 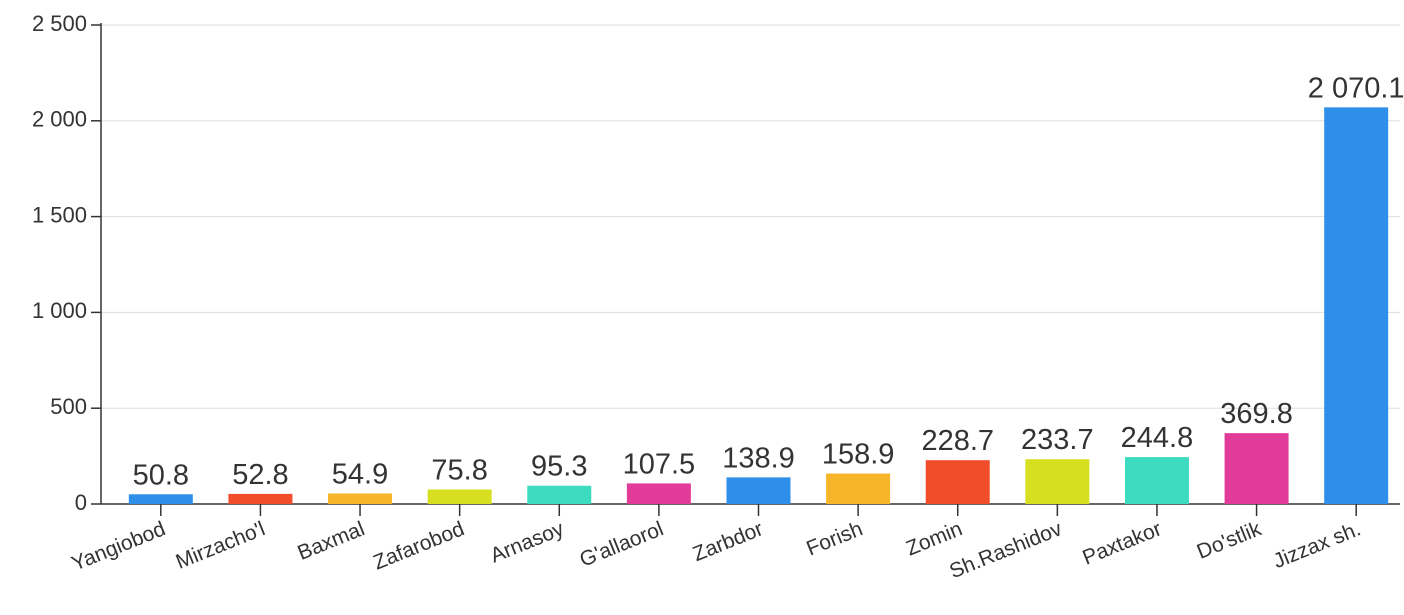 What do you see at coordinates (360, 474) in the screenshot?
I see `value-label: 54.9` at bounding box center [360, 474].